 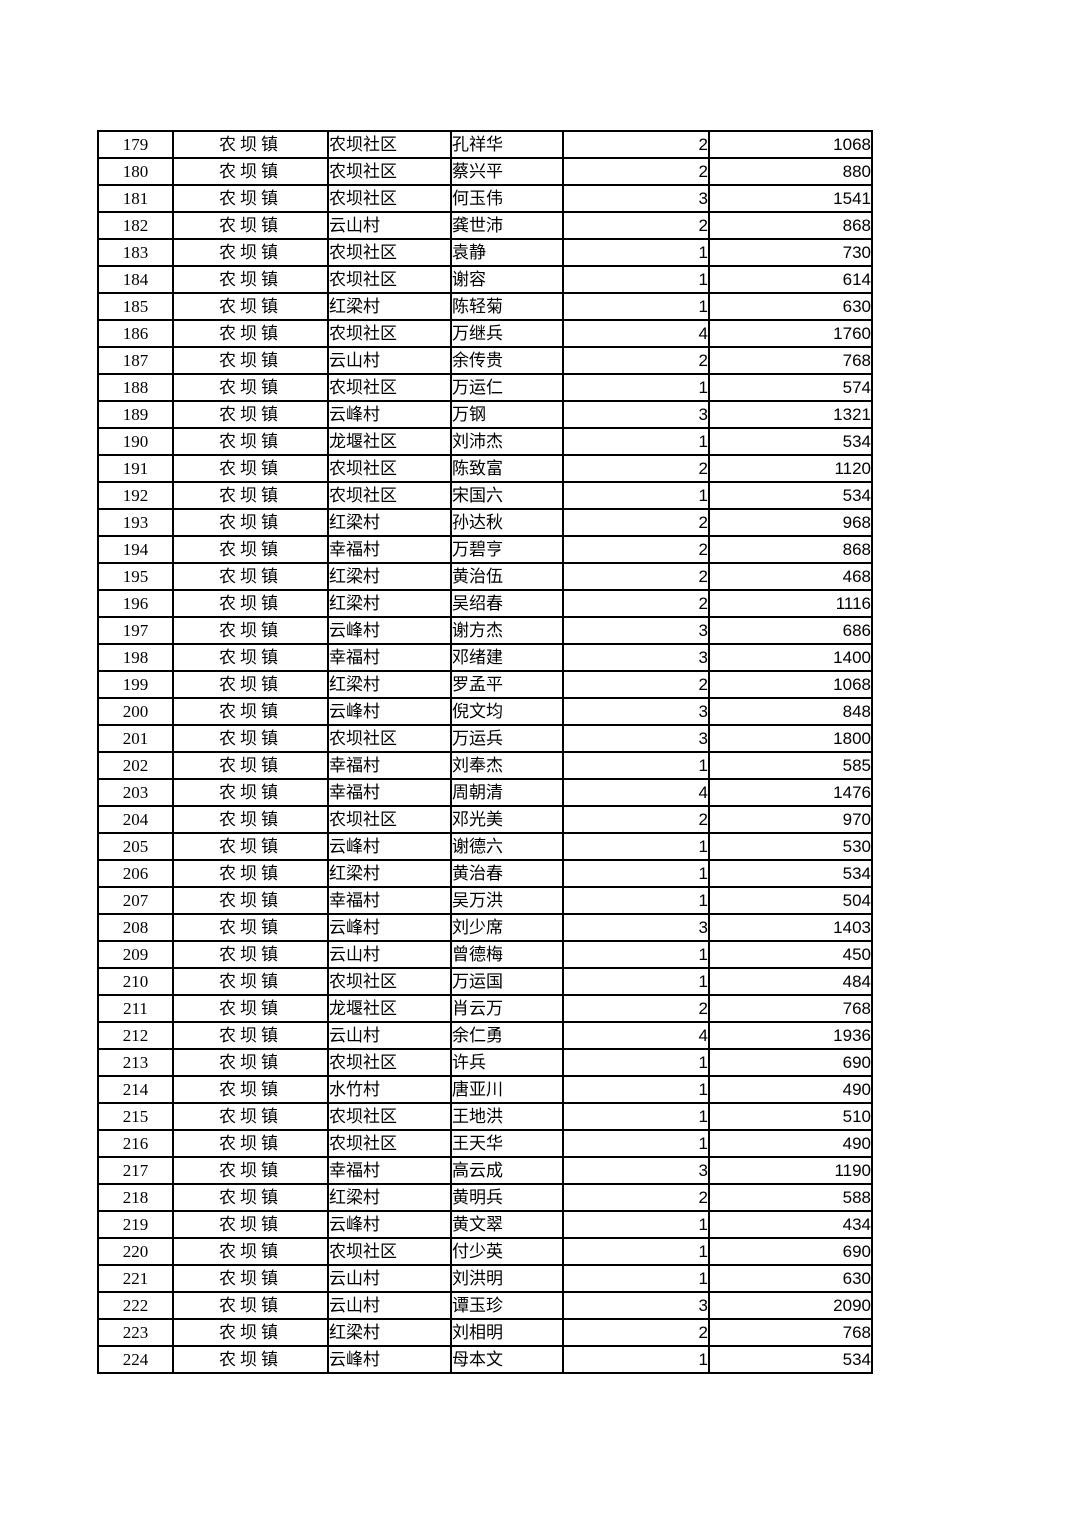 What do you see at coordinates (135, 1035) in the screenshot?
I see `cell-row-number: 212` at bounding box center [135, 1035].